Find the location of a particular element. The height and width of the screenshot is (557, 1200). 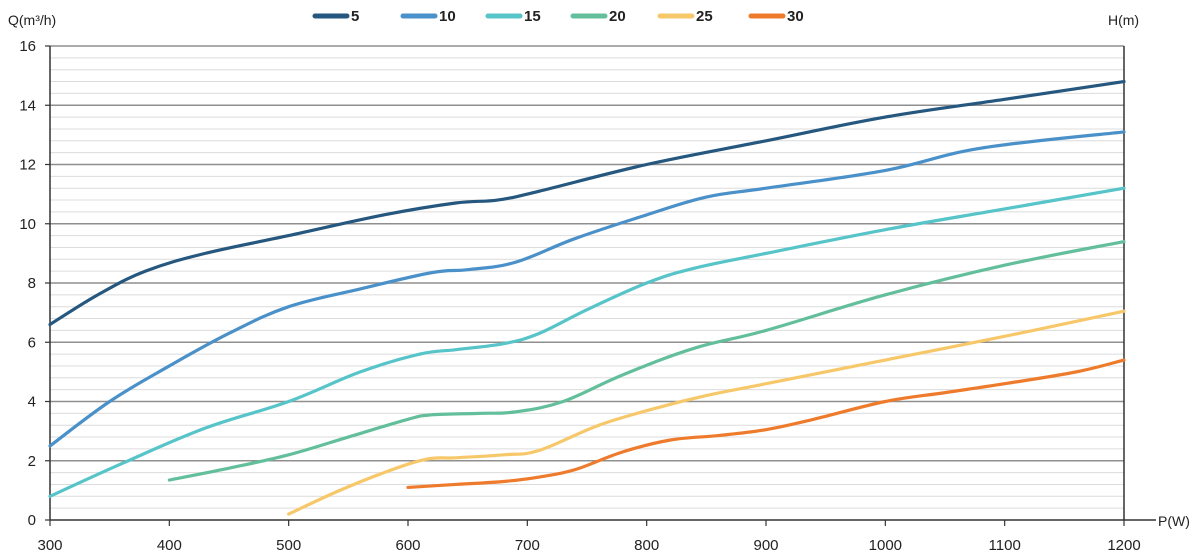

legend-label: 25 is located at coordinates (704, 16).